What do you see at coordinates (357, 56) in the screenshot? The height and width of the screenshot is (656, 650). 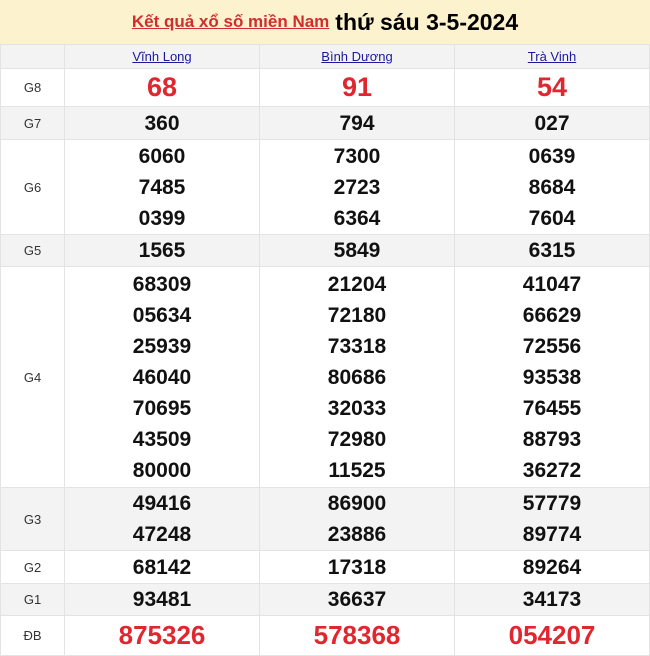 I see `province-link: Bình Dương` at bounding box center [357, 56].